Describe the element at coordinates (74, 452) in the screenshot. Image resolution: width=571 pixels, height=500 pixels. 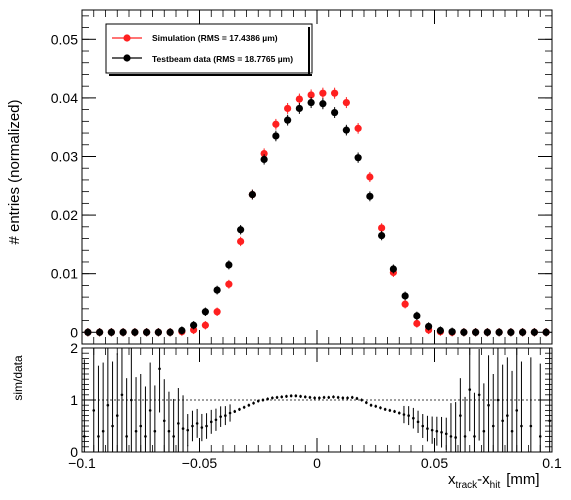
I see `ratio-y-tick-label: 0` at that location.